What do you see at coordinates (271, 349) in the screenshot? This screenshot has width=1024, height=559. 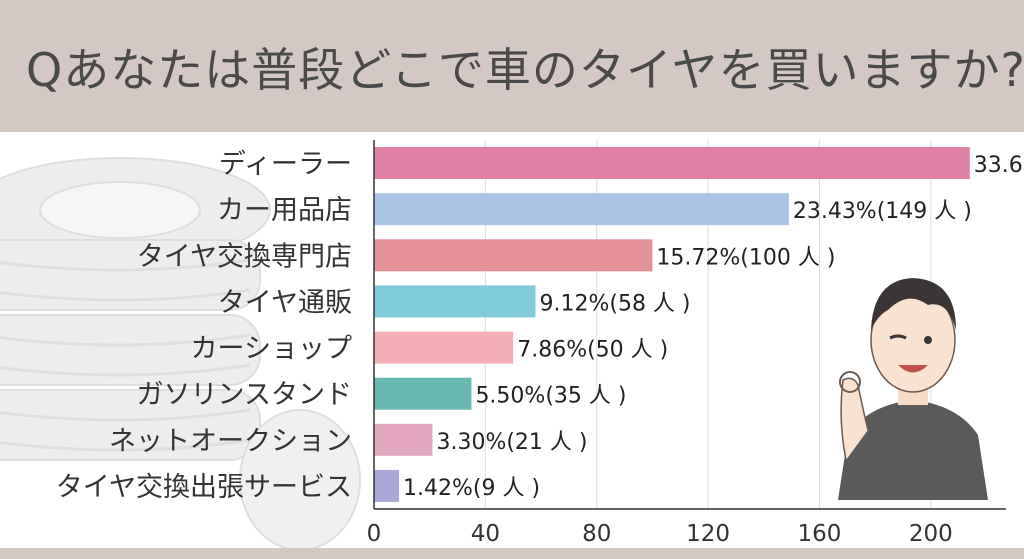 I see `category-label: カーショップ` at bounding box center [271, 349].